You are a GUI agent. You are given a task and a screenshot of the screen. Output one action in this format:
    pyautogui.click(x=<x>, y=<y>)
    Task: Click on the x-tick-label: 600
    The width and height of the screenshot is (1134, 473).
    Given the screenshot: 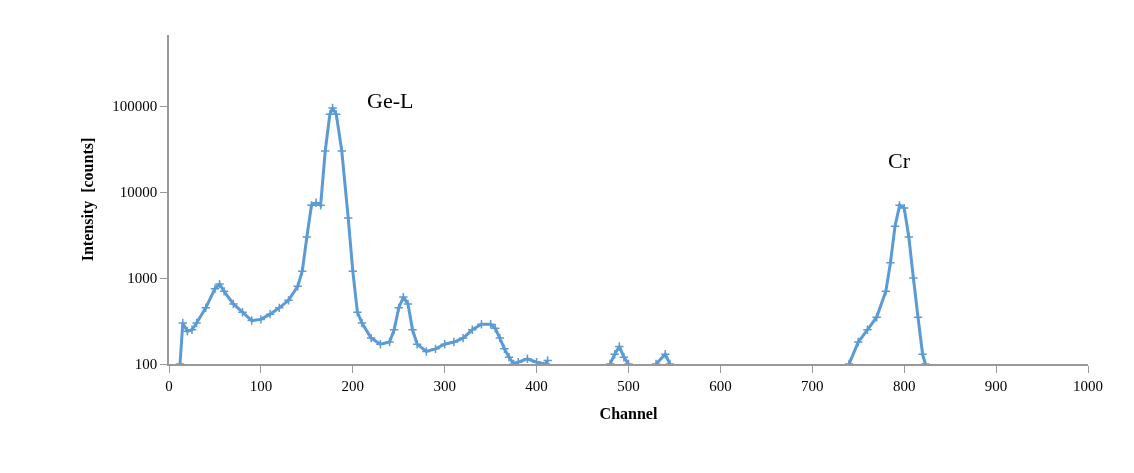 What is the action you would take?
    pyautogui.click(x=720, y=385)
    